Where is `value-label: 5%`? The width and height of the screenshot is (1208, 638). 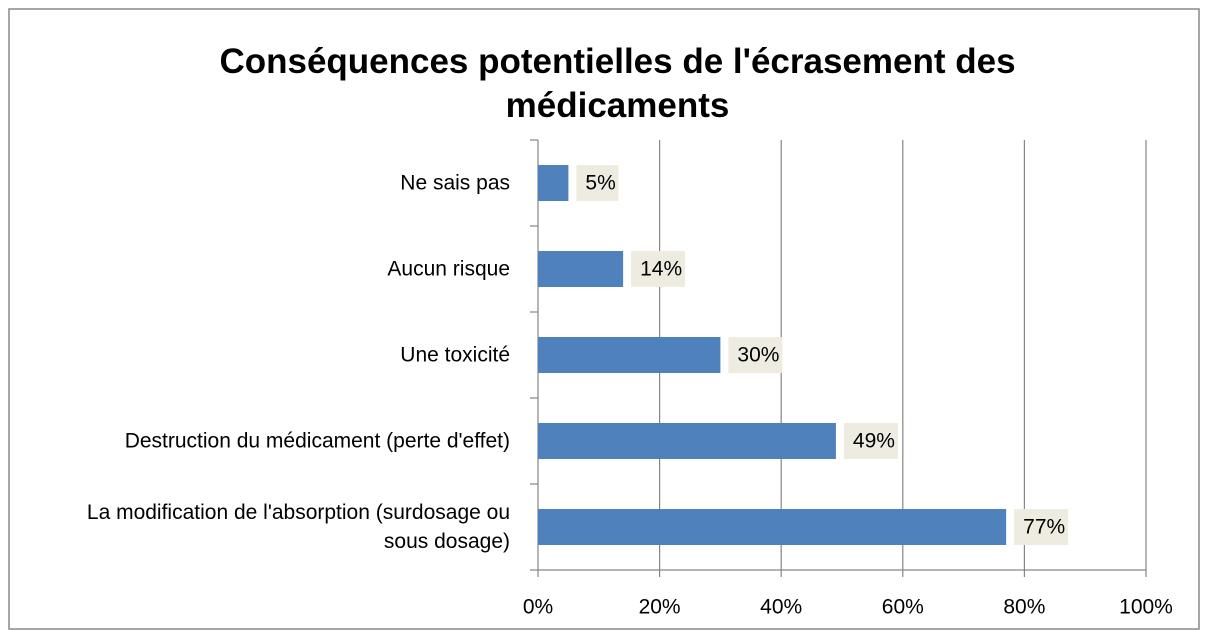 value-label: 5% is located at coordinates (600, 183).